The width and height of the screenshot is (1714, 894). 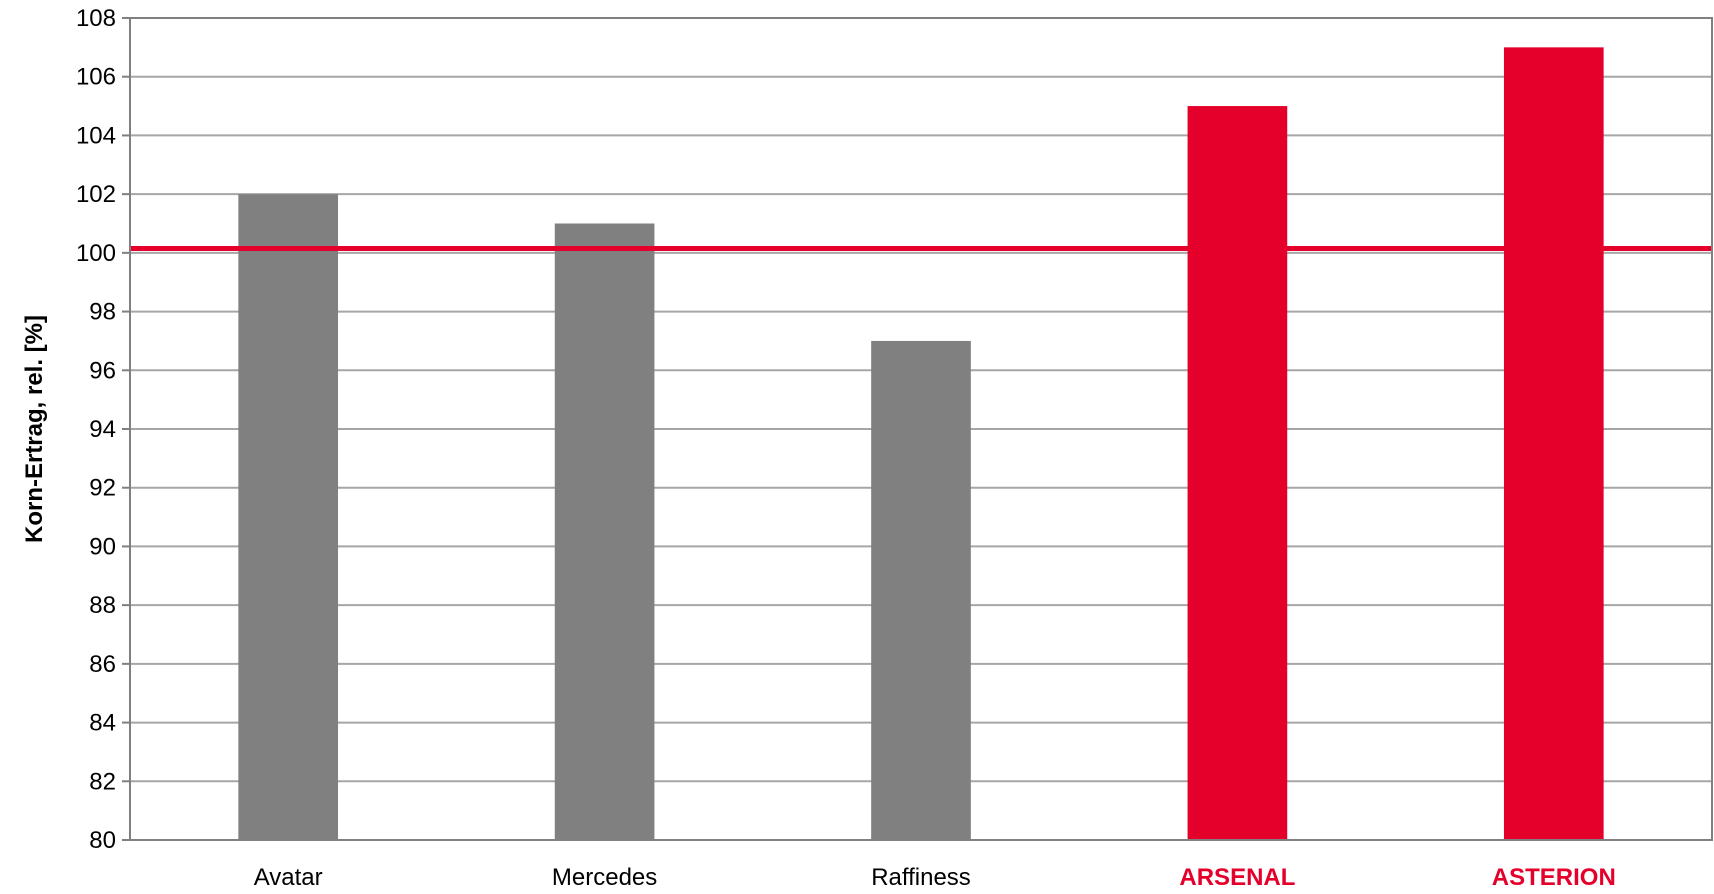 I want to click on y-tick-label: 96, so click(x=102, y=370).